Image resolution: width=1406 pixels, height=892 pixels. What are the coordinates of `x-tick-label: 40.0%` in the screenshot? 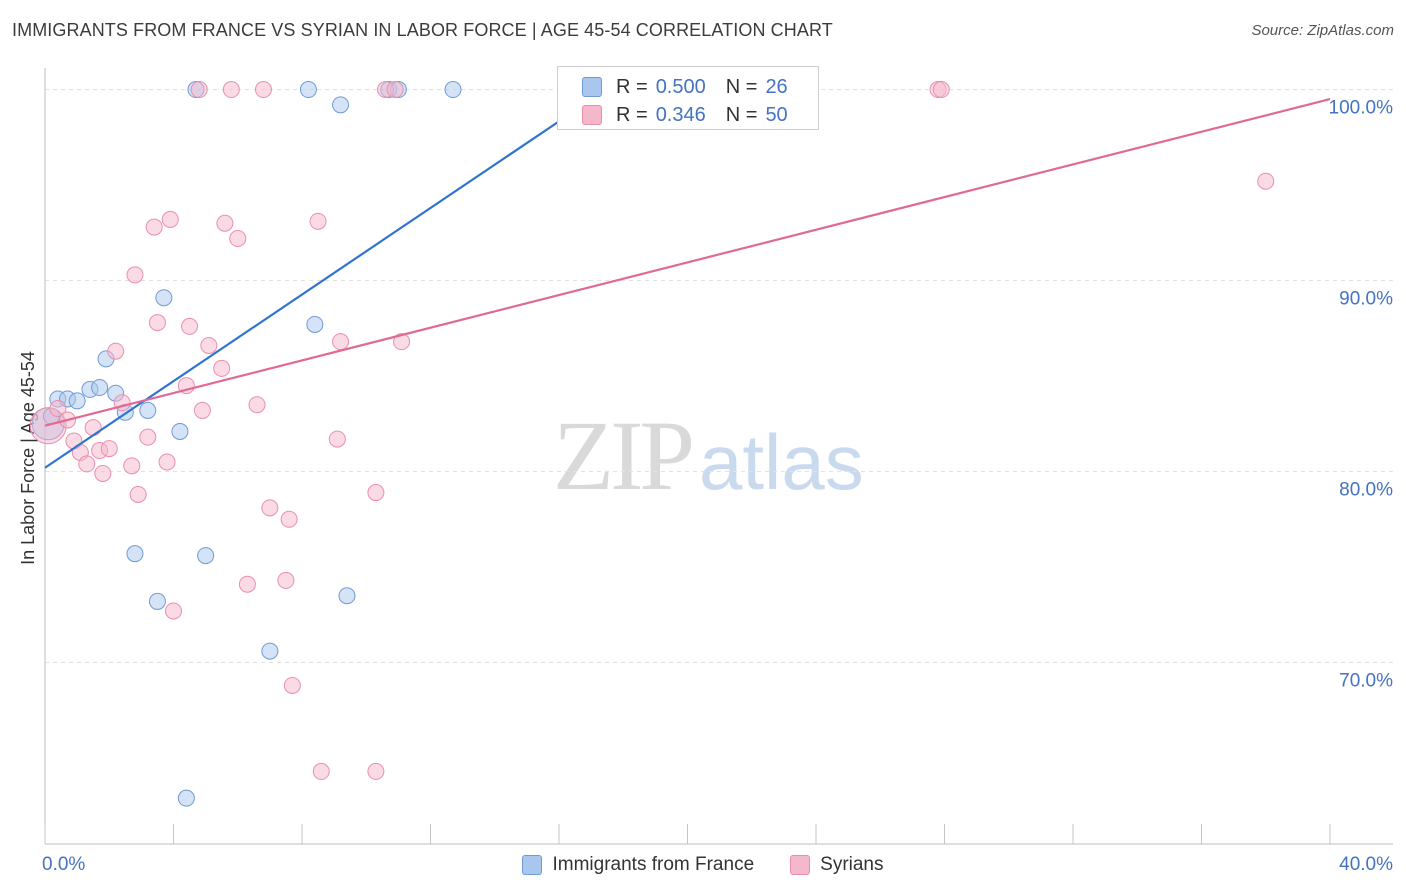 It's located at (1366, 864).